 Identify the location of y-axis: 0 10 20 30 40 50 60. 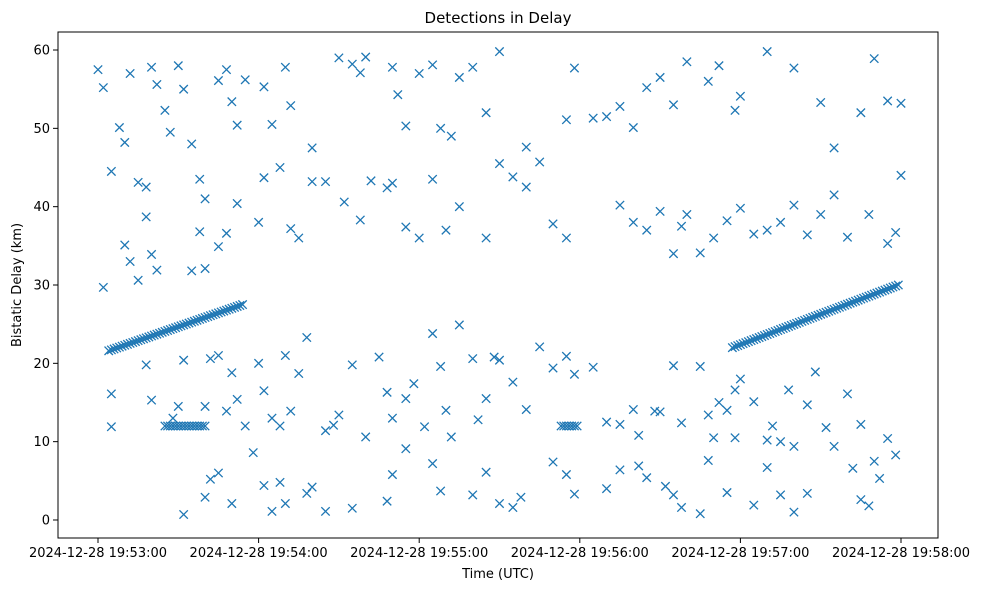
(45, 286).